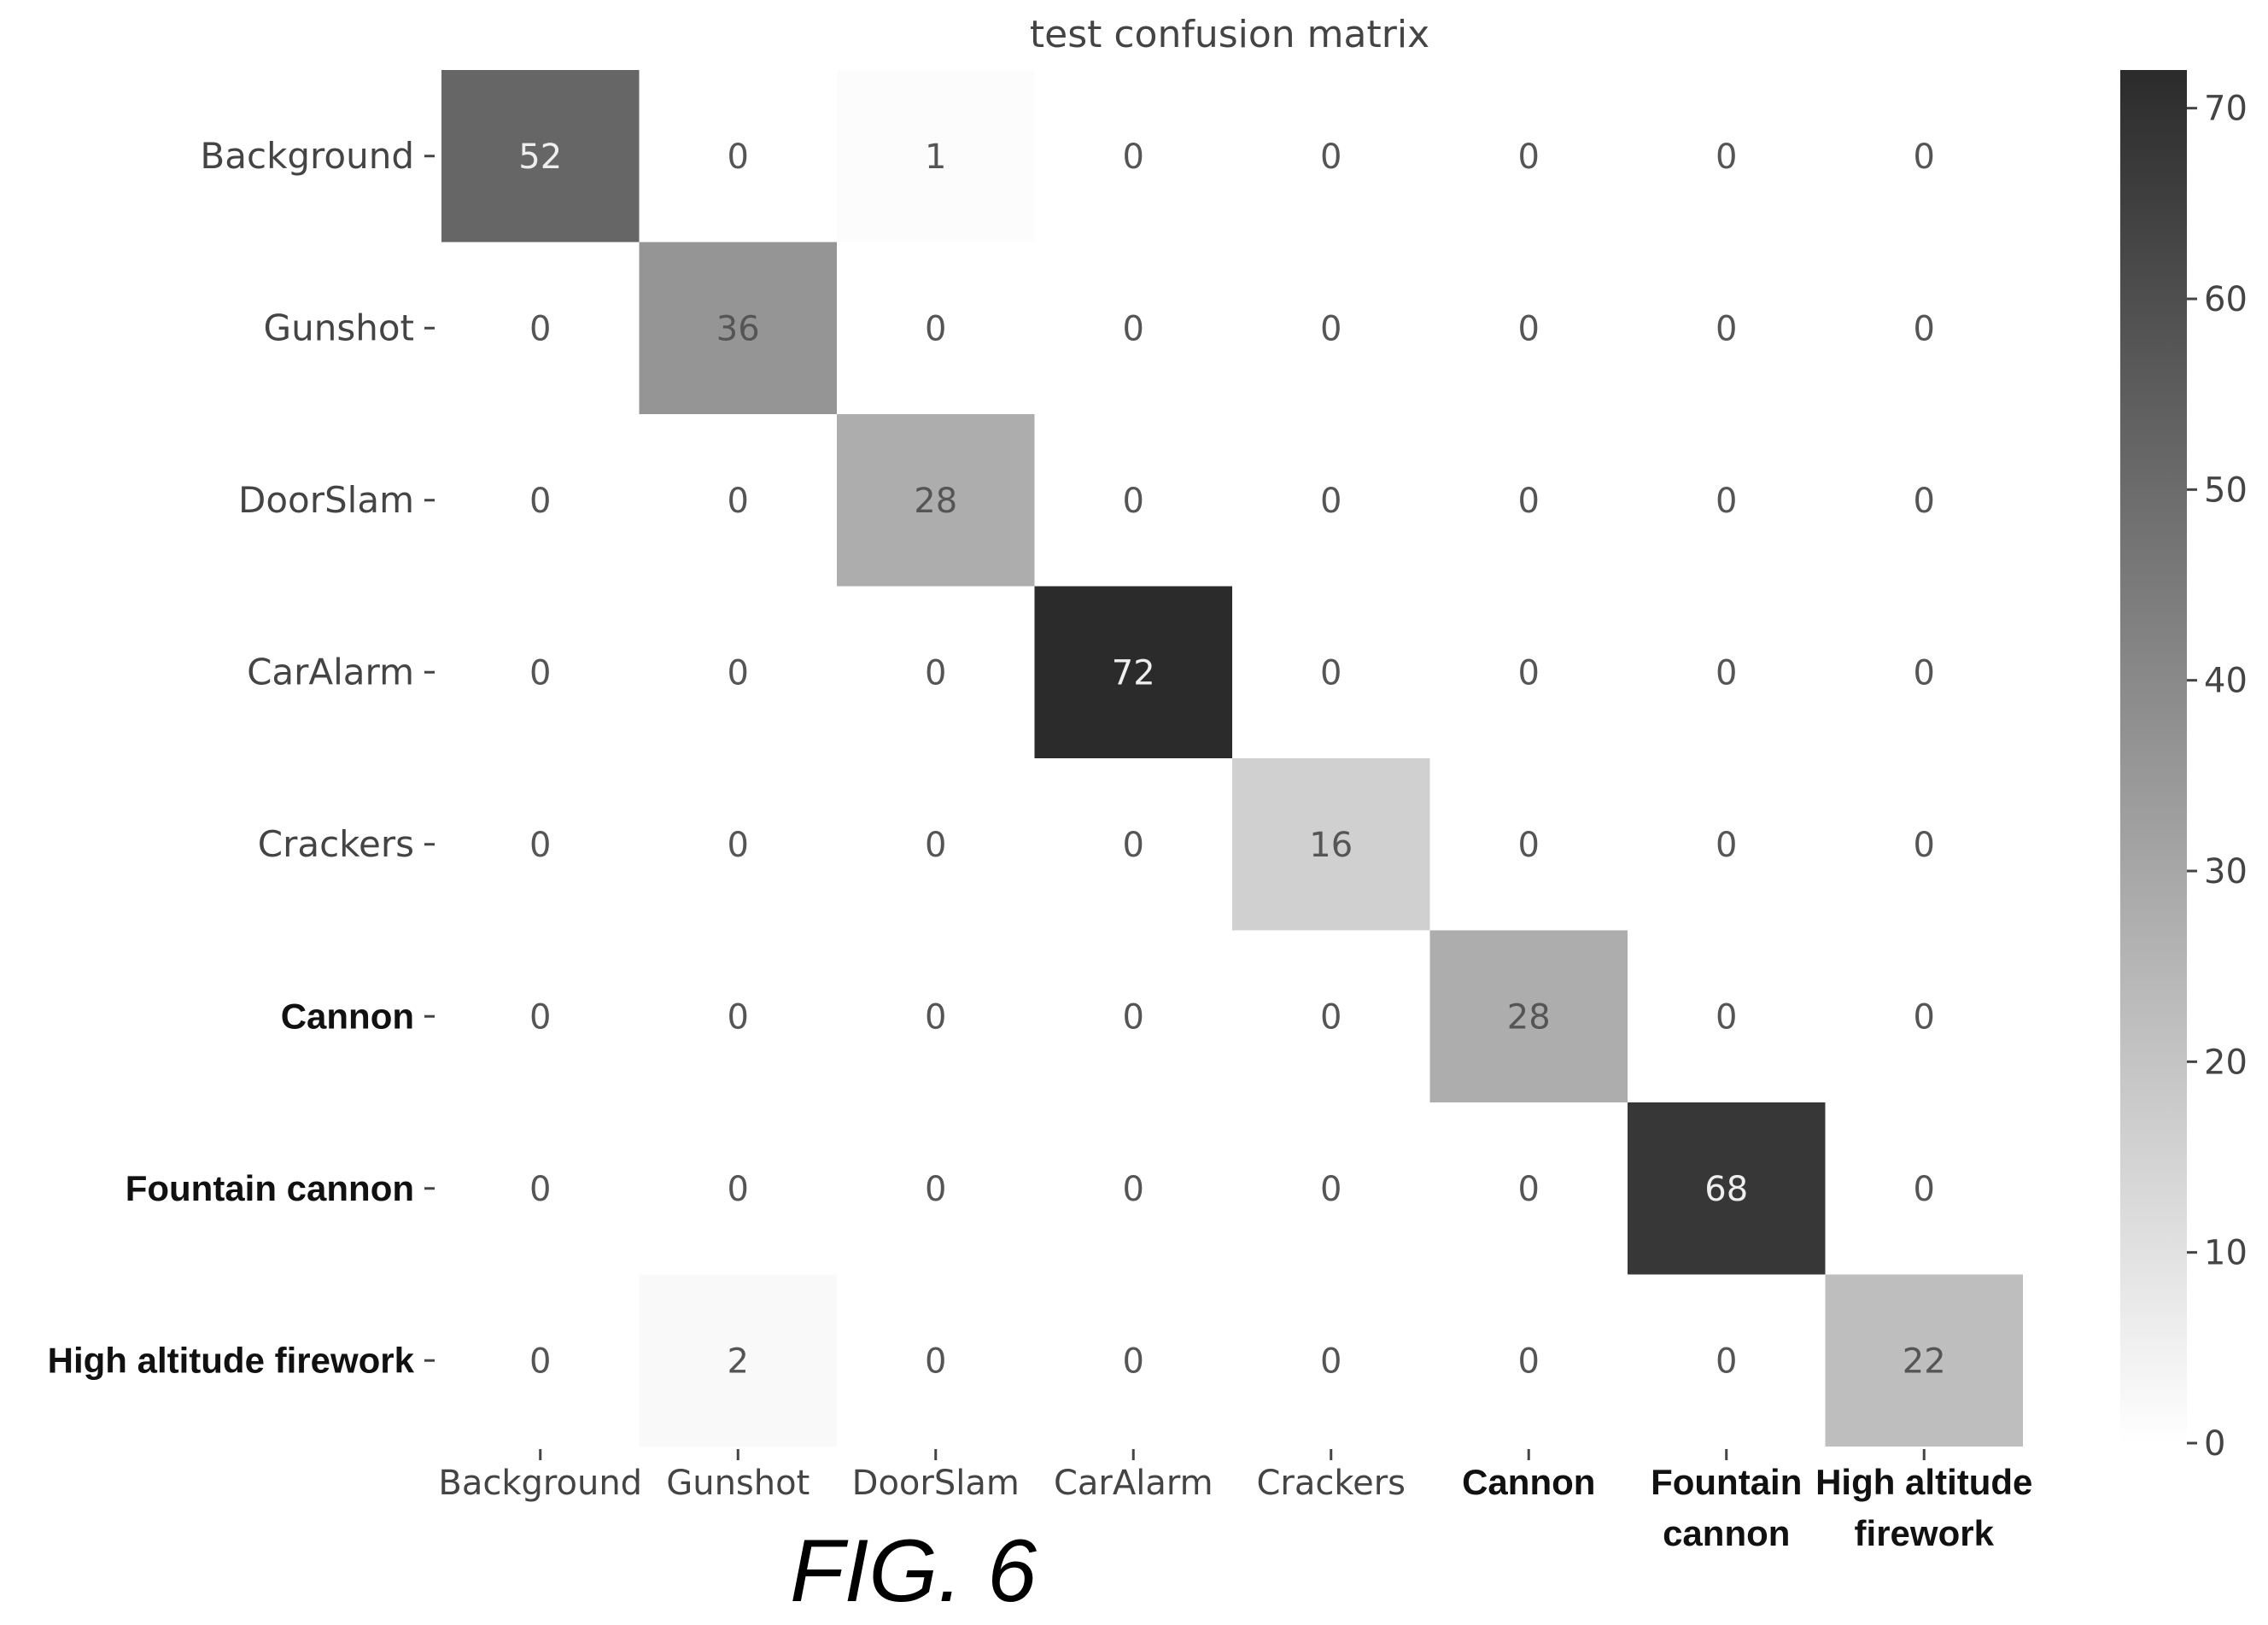 The width and height of the screenshot is (2268, 1625). I want to click on column-label: firework, so click(1925, 1533).